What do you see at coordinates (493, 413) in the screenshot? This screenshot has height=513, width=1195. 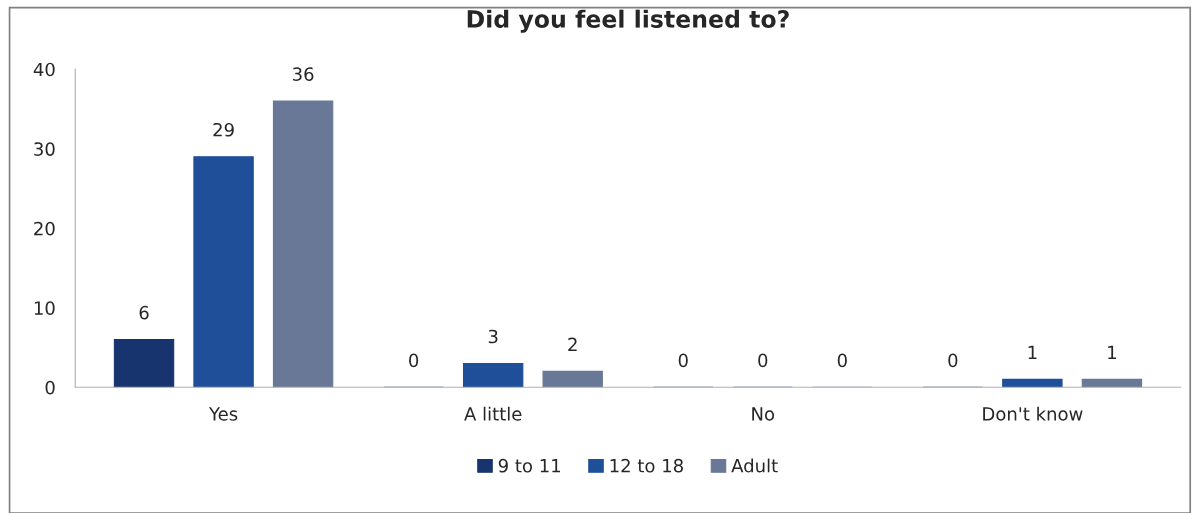 I see `x-tick-label: A little` at bounding box center [493, 413].